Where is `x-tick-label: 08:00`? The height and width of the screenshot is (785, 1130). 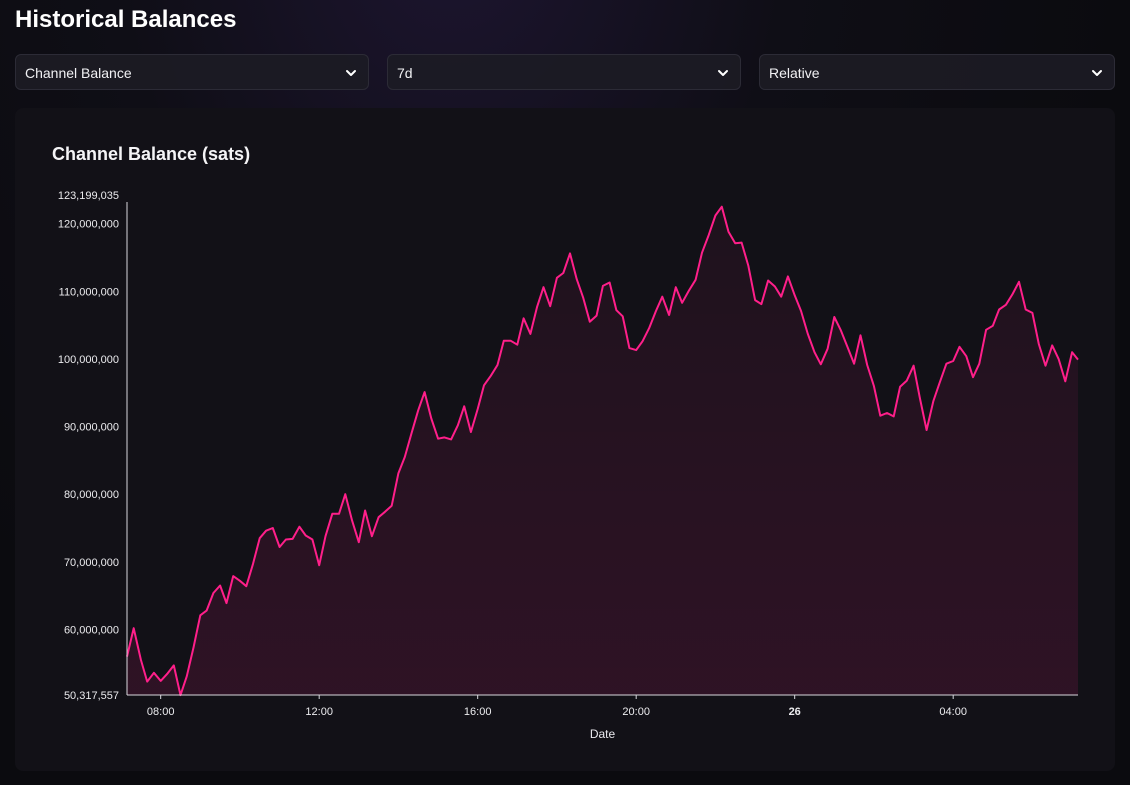 x-tick-label: 08:00 is located at coordinates (161, 712).